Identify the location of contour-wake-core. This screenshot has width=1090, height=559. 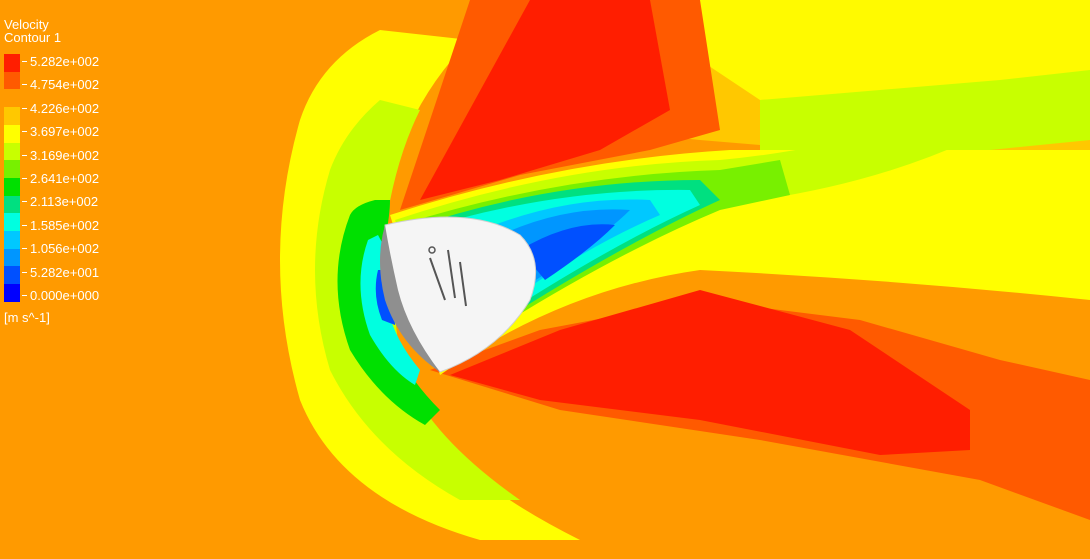
(567, 252).